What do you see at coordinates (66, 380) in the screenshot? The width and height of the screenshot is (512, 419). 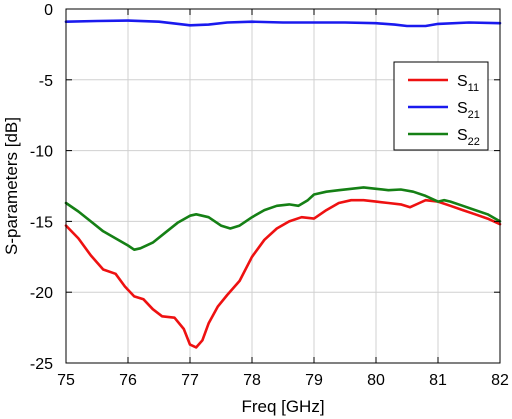 I see `x-tick-label: 75` at bounding box center [66, 380].